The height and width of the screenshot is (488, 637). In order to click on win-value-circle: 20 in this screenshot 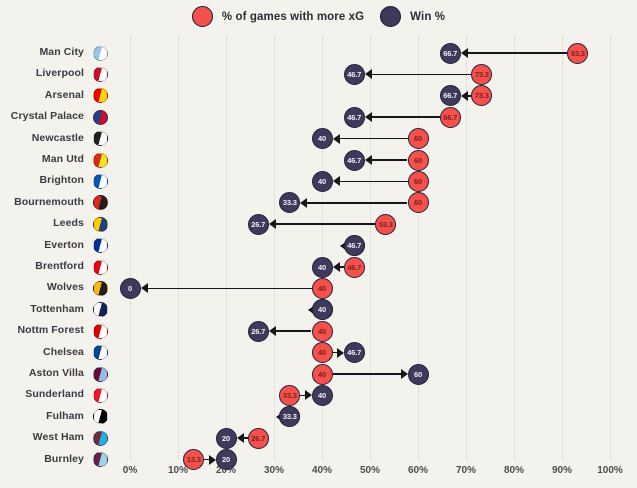, I will do `click(226, 438)`.